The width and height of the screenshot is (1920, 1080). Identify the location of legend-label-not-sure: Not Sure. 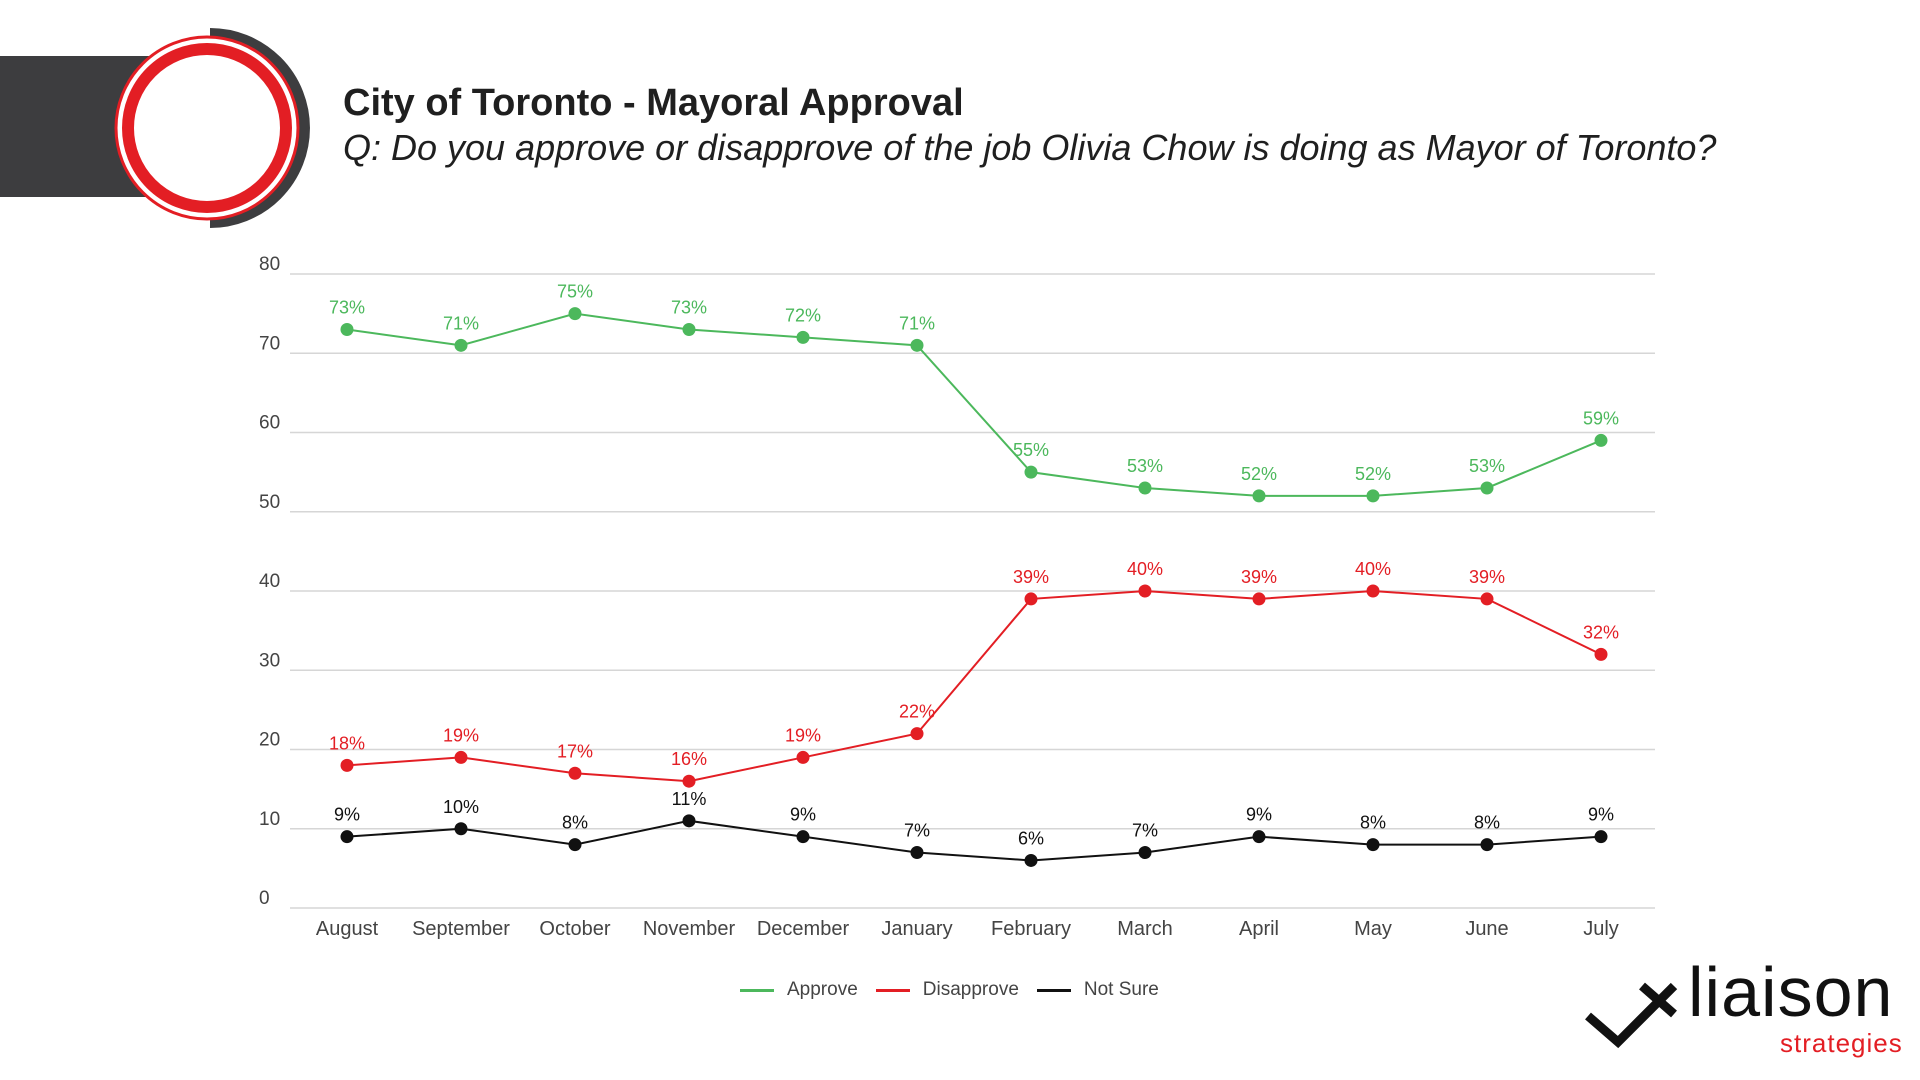
(1121, 989).